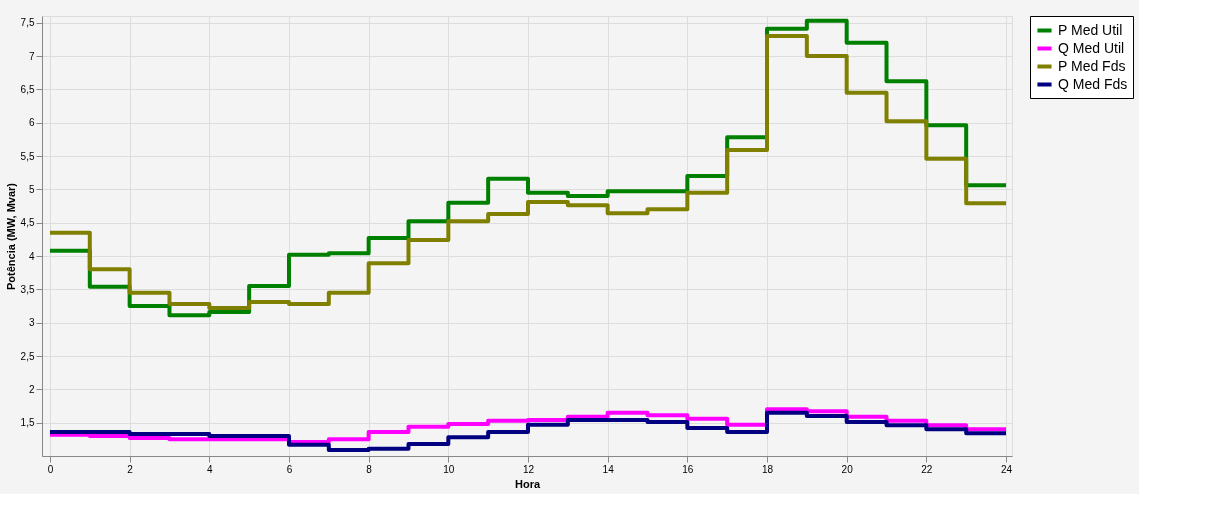  I want to click on x-tick-label: 20, so click(847, 469).